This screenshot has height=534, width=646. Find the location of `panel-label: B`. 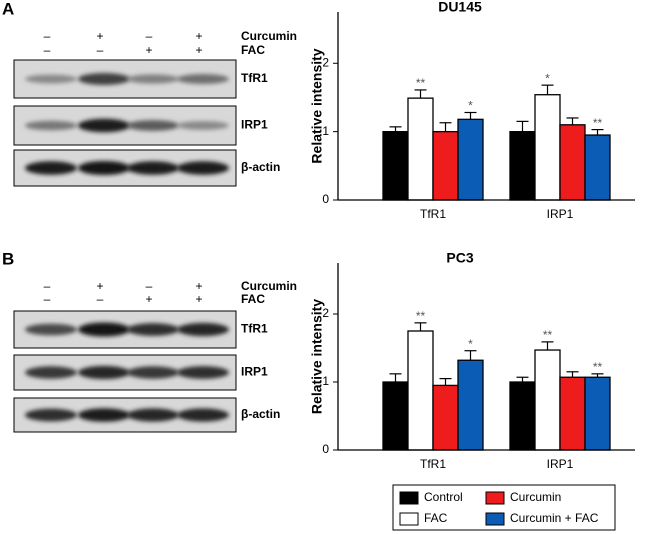

panel-label: B is located at coordinates (8, 258).